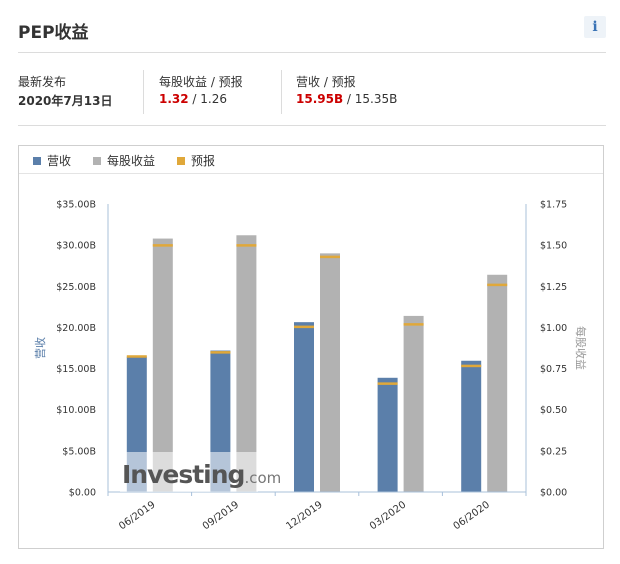  Describe the element at coordinates (59, 161) in the screenshot. I see `legend-label-revenue: 营收` at that location.